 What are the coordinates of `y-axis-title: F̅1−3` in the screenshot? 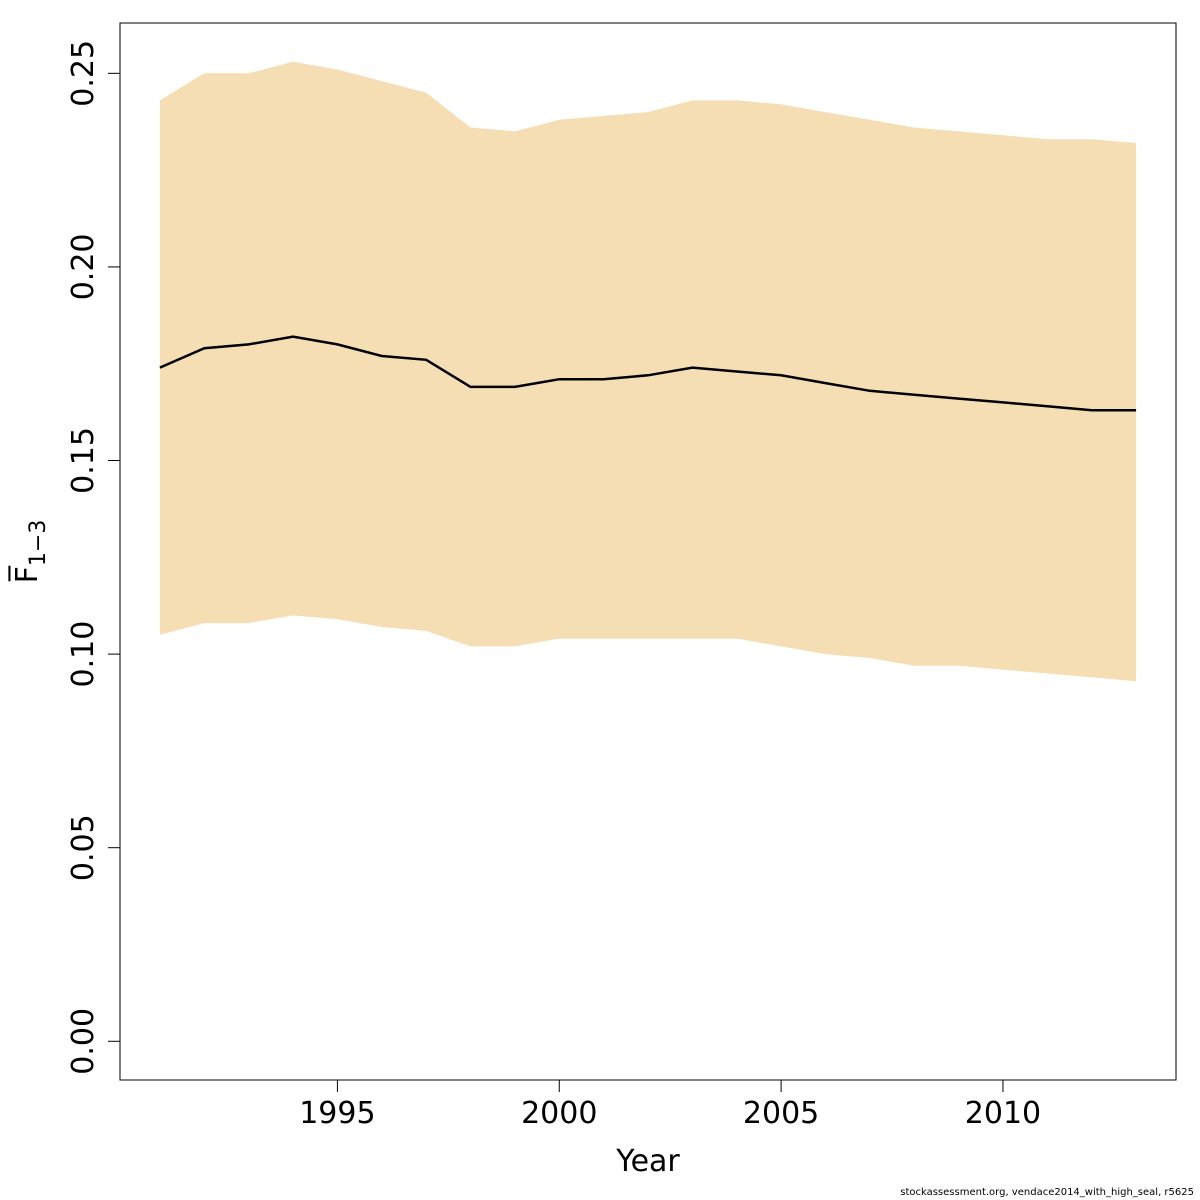 It's located at (29, 552).